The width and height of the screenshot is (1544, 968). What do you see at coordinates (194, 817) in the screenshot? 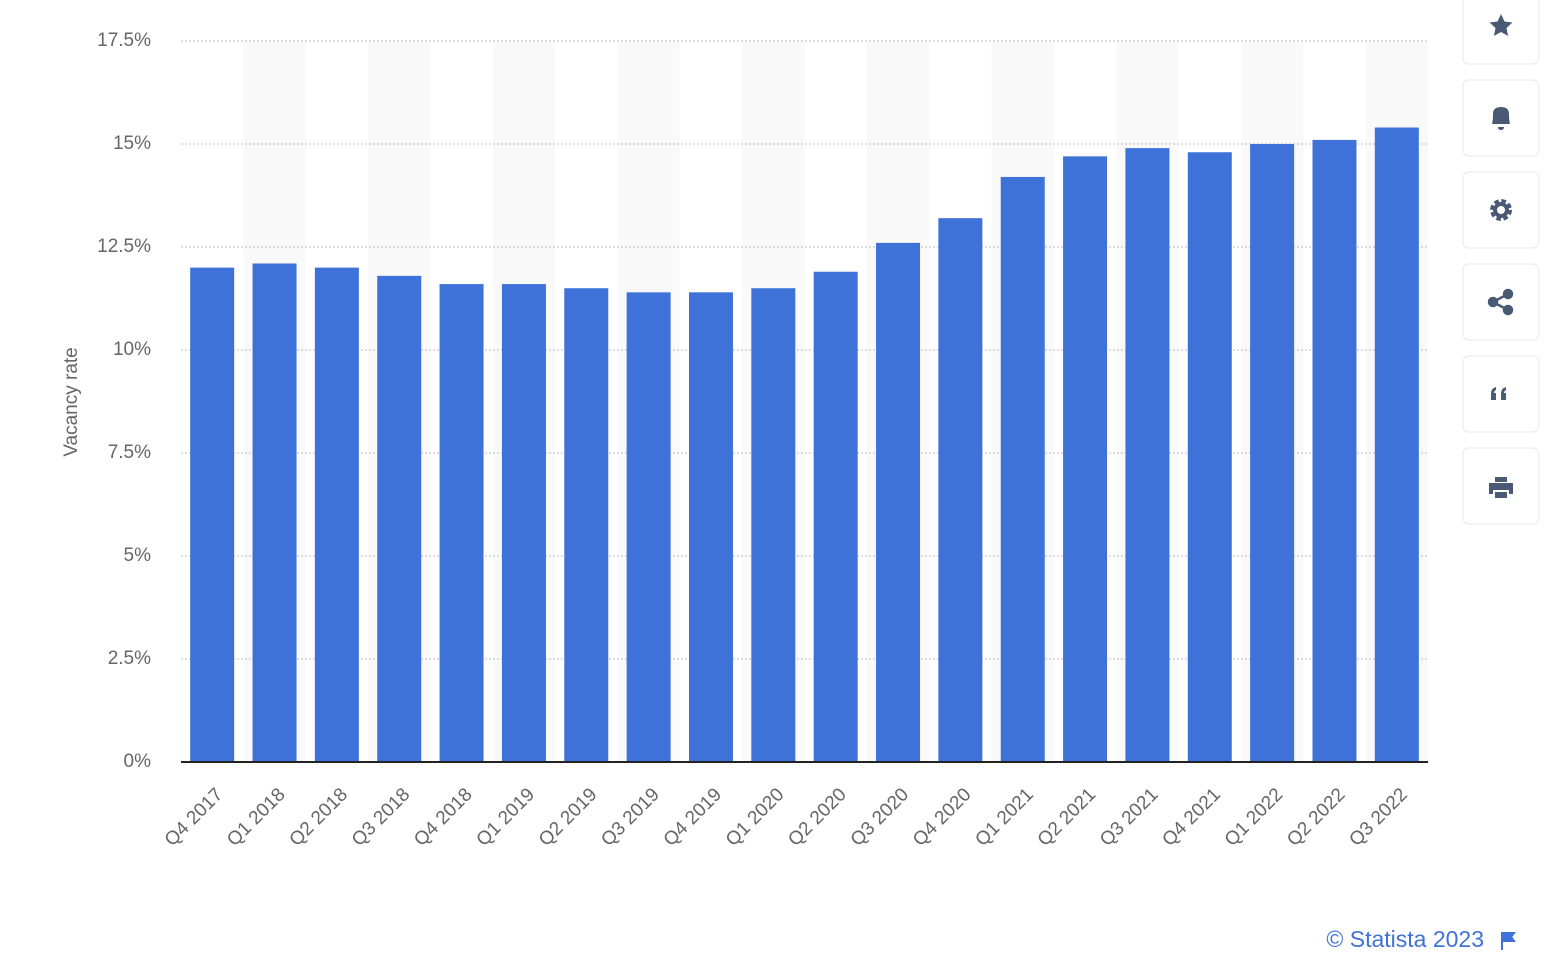
I see `x-tick-label: Q4 2017` at bounding box center [194, 817].